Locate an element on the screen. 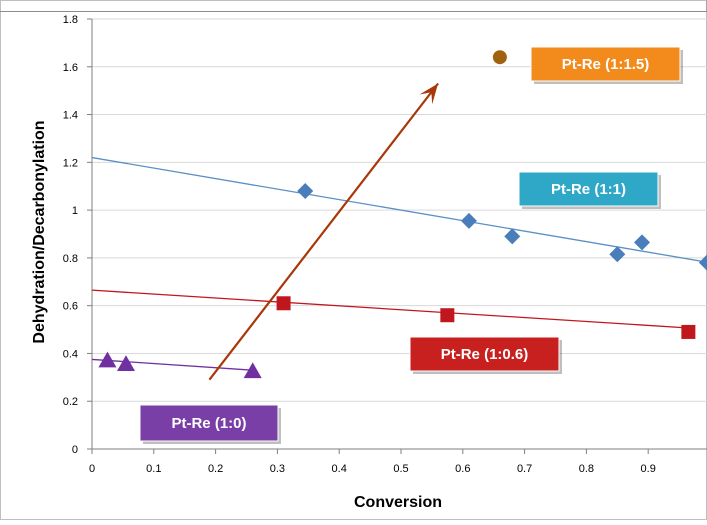 This screenshot has height=525, width=707. x-tick-label: 0.9 is located at coordinates (648, 469).